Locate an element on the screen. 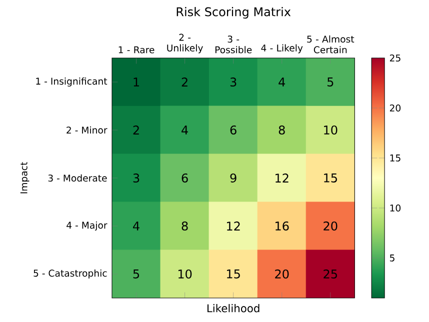 This screenshot has height=322, width=429. x-axis-title: Likelihood is located at coordinates (233, 308).